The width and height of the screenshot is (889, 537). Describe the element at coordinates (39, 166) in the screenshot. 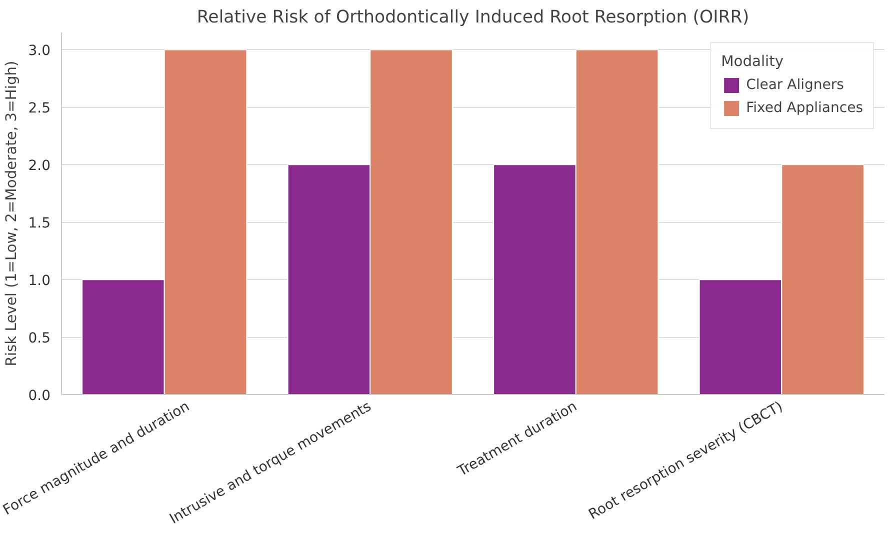

I see `y-tick-label: 2.0` at that location.